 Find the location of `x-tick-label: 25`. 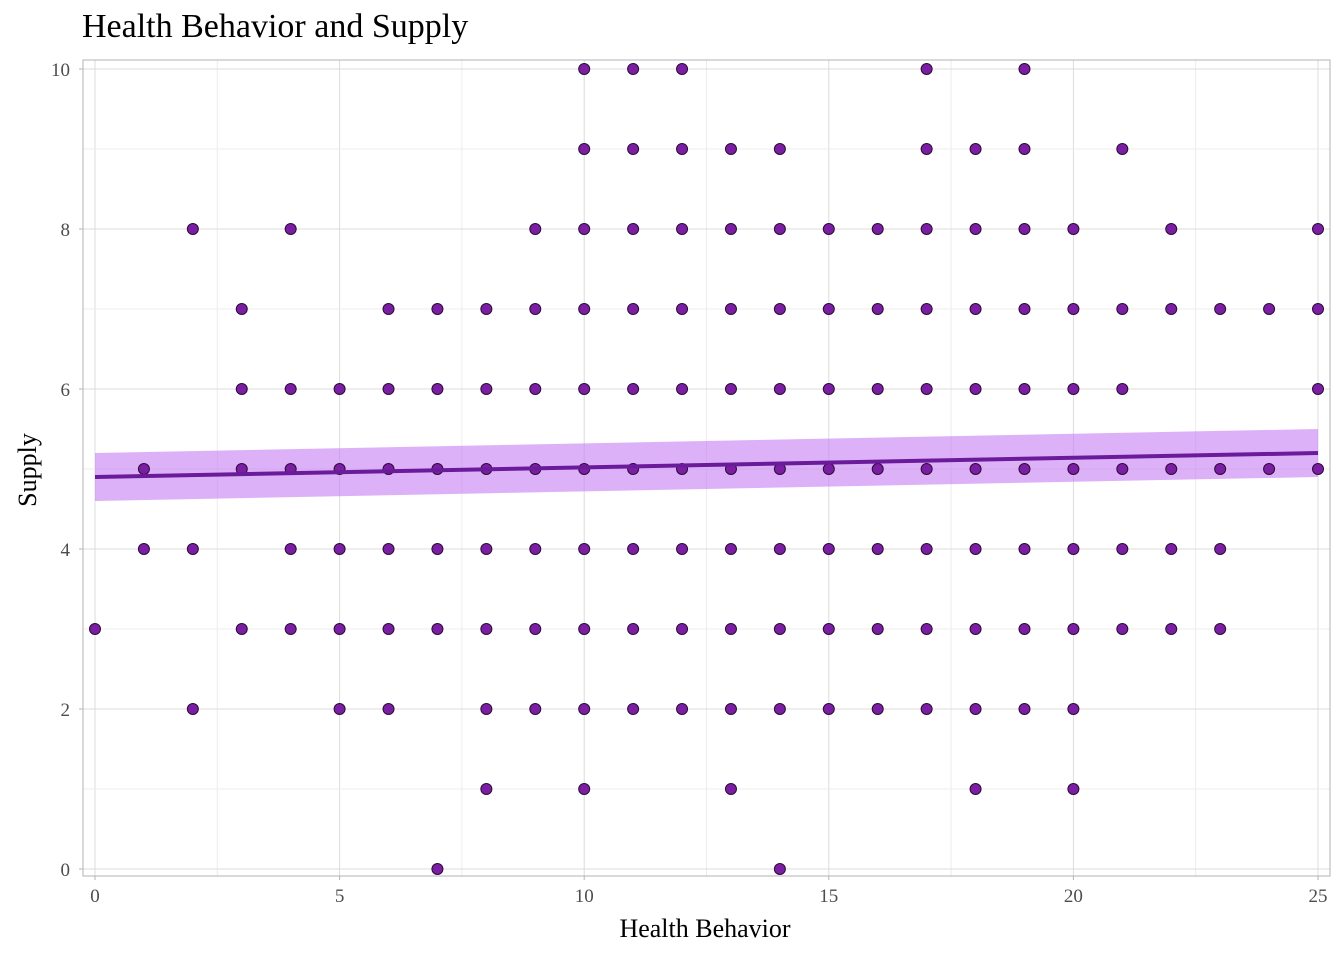

x-tick-label: 25 is located at coordinates (1318, 896).